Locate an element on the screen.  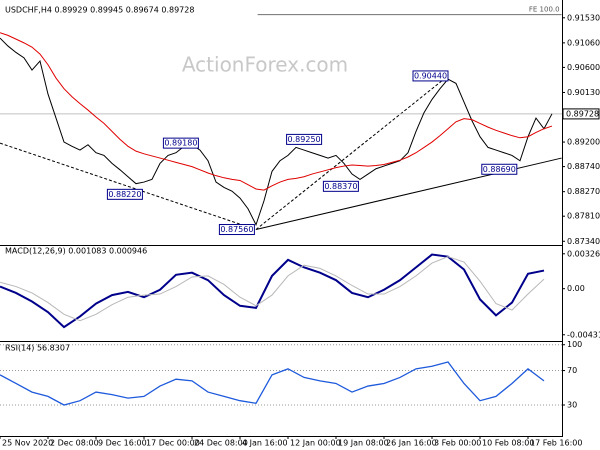
last-price-label: 0.89728 is located at coordinates (582, 113).